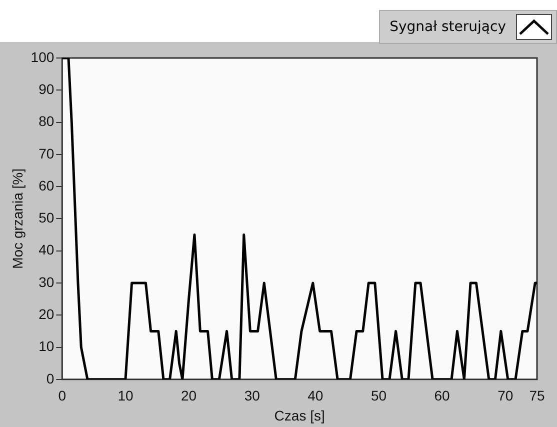 The image size is (557, 427). What do you see at coordinates (46, 218) in the screenshot?
I see `y-tick-label: 50` at bounding box center [46, 218].